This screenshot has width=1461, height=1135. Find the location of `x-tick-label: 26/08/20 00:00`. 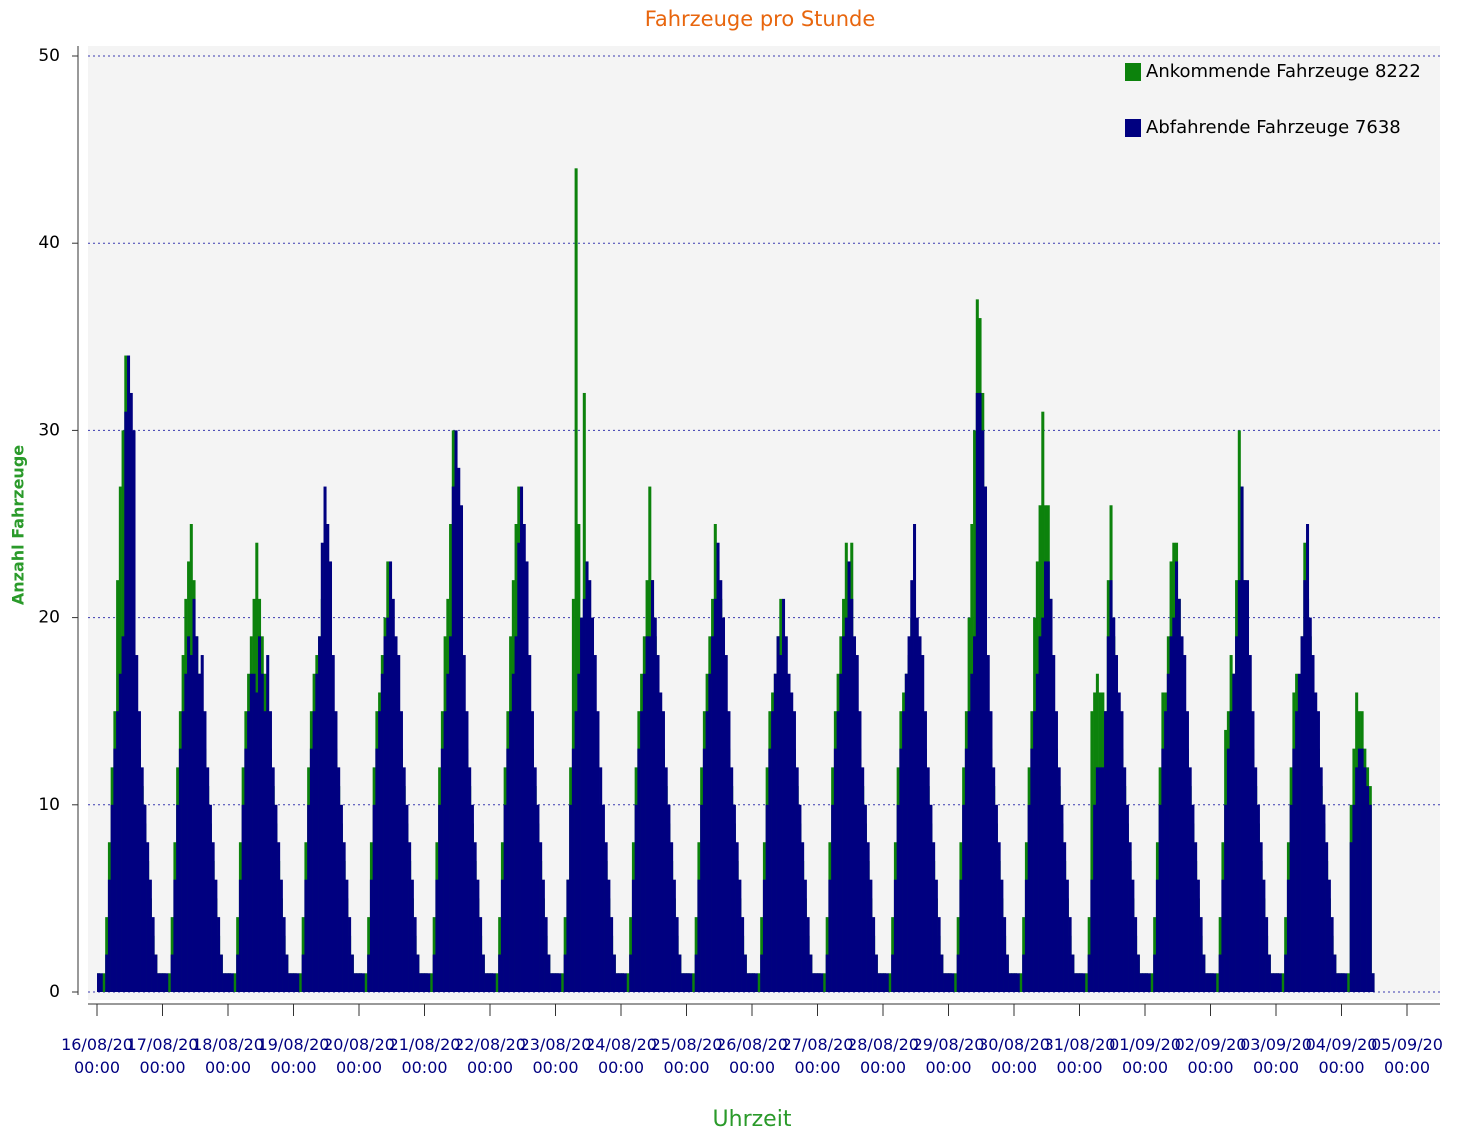

x-tick-label: 26/08/20 00:00 is located at coordinates (752, 1056).